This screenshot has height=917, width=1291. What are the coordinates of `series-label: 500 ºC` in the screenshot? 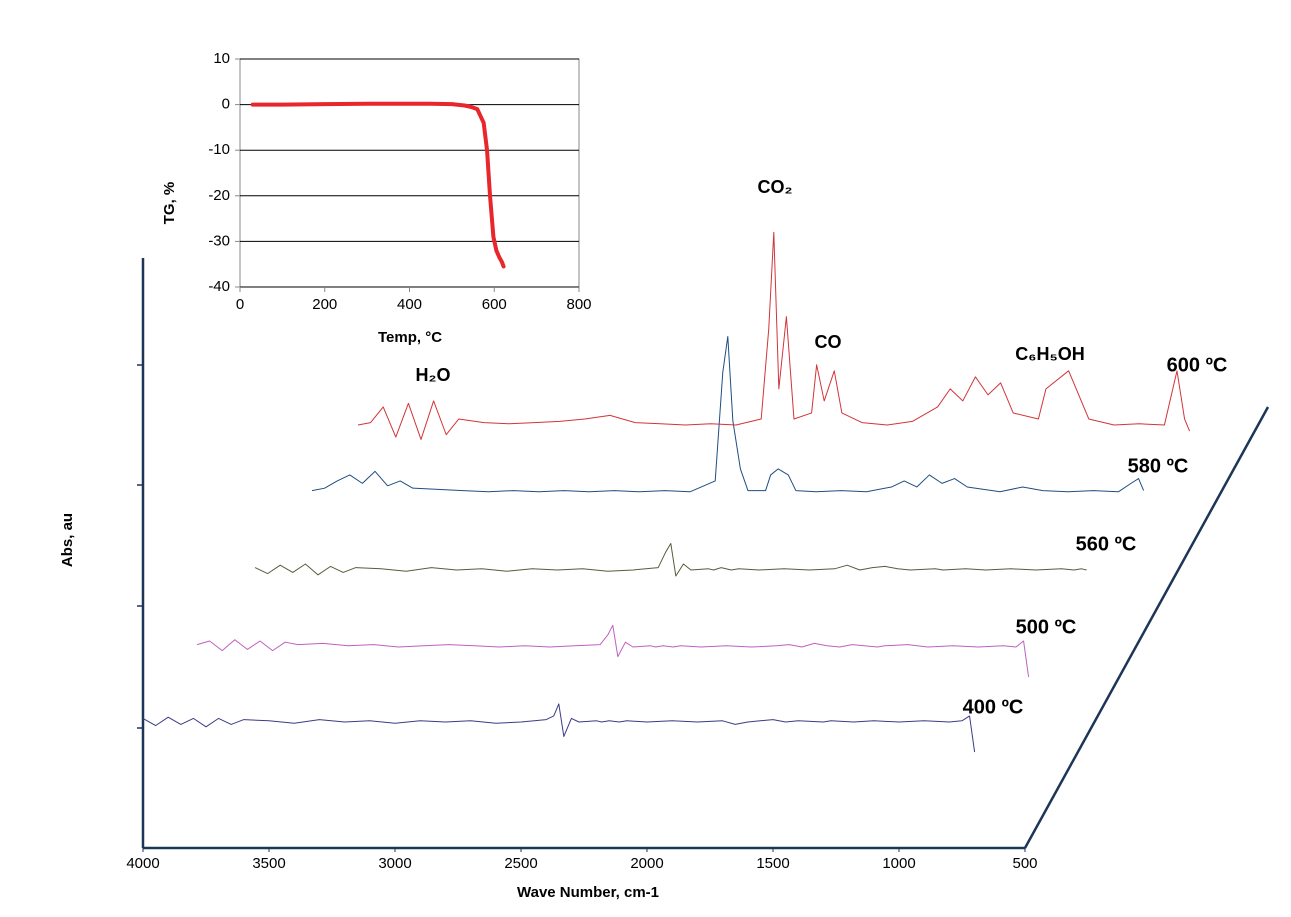 It's located at (1046, 627).